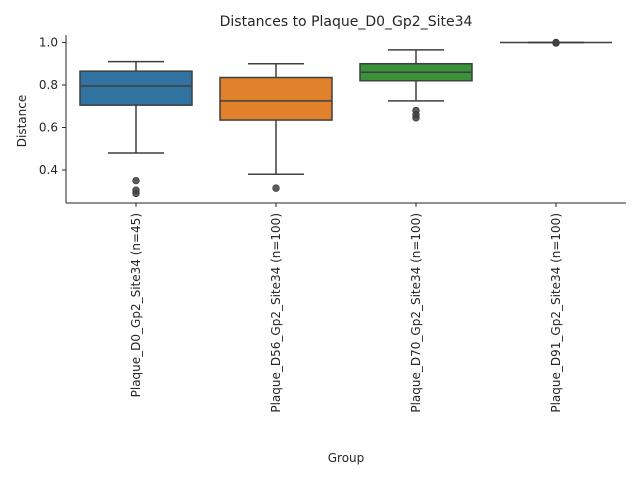  What do you see at coordinates (276, 313) in the screenshot?
I see `x-tick-label: Plaque_D56_Gp2_Site34 (n=100)` at bounding box center [276, 313].